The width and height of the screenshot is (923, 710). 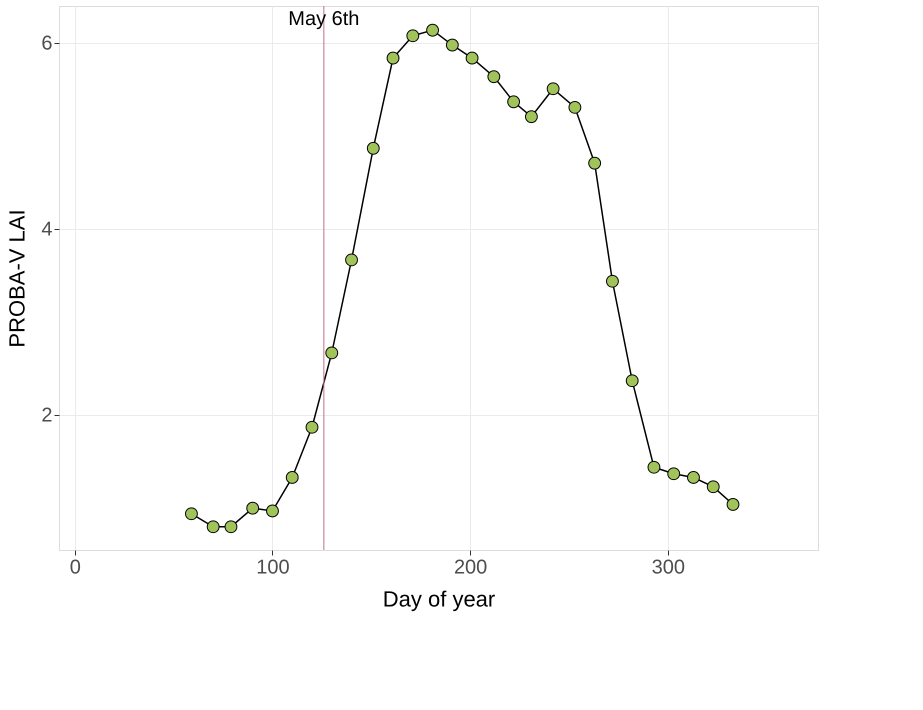 What do you see at coordinates (273, 567) in the screenshot?
I see `x-tick-label: 100` at bounding box center [273, 567].